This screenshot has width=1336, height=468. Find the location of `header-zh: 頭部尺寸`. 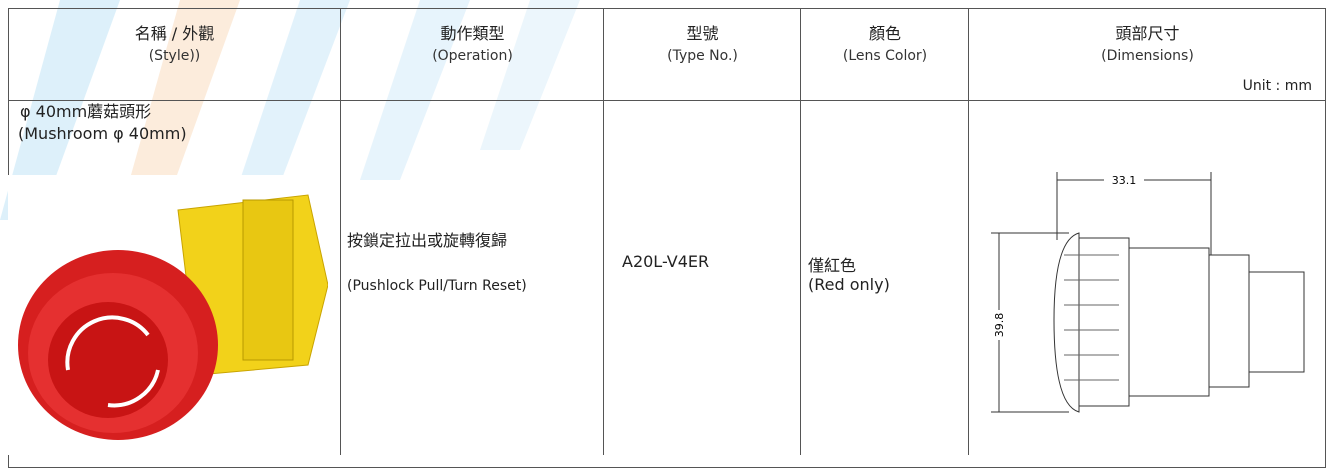

header-zh: 頭部尺寸 is located at coordinates (1147, 33).